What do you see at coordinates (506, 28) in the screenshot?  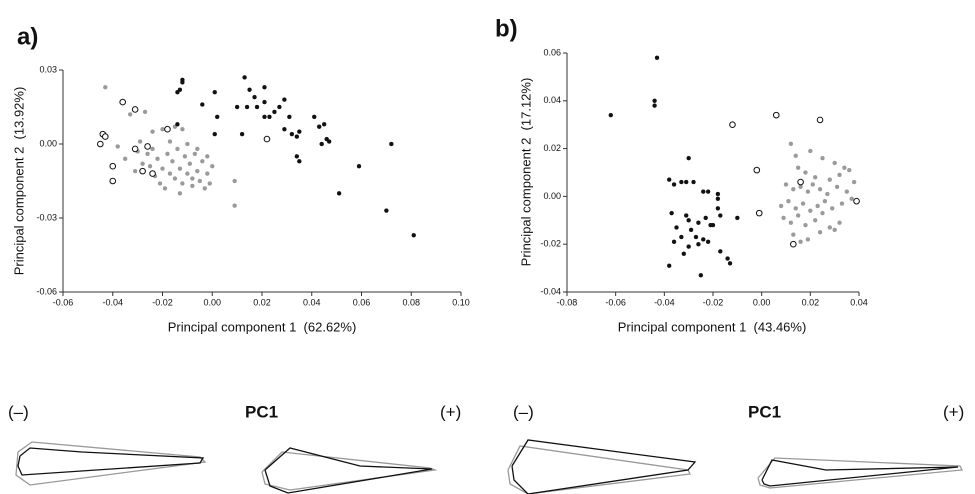 I see `panel-label: b)` at bounding box center [506, 28].